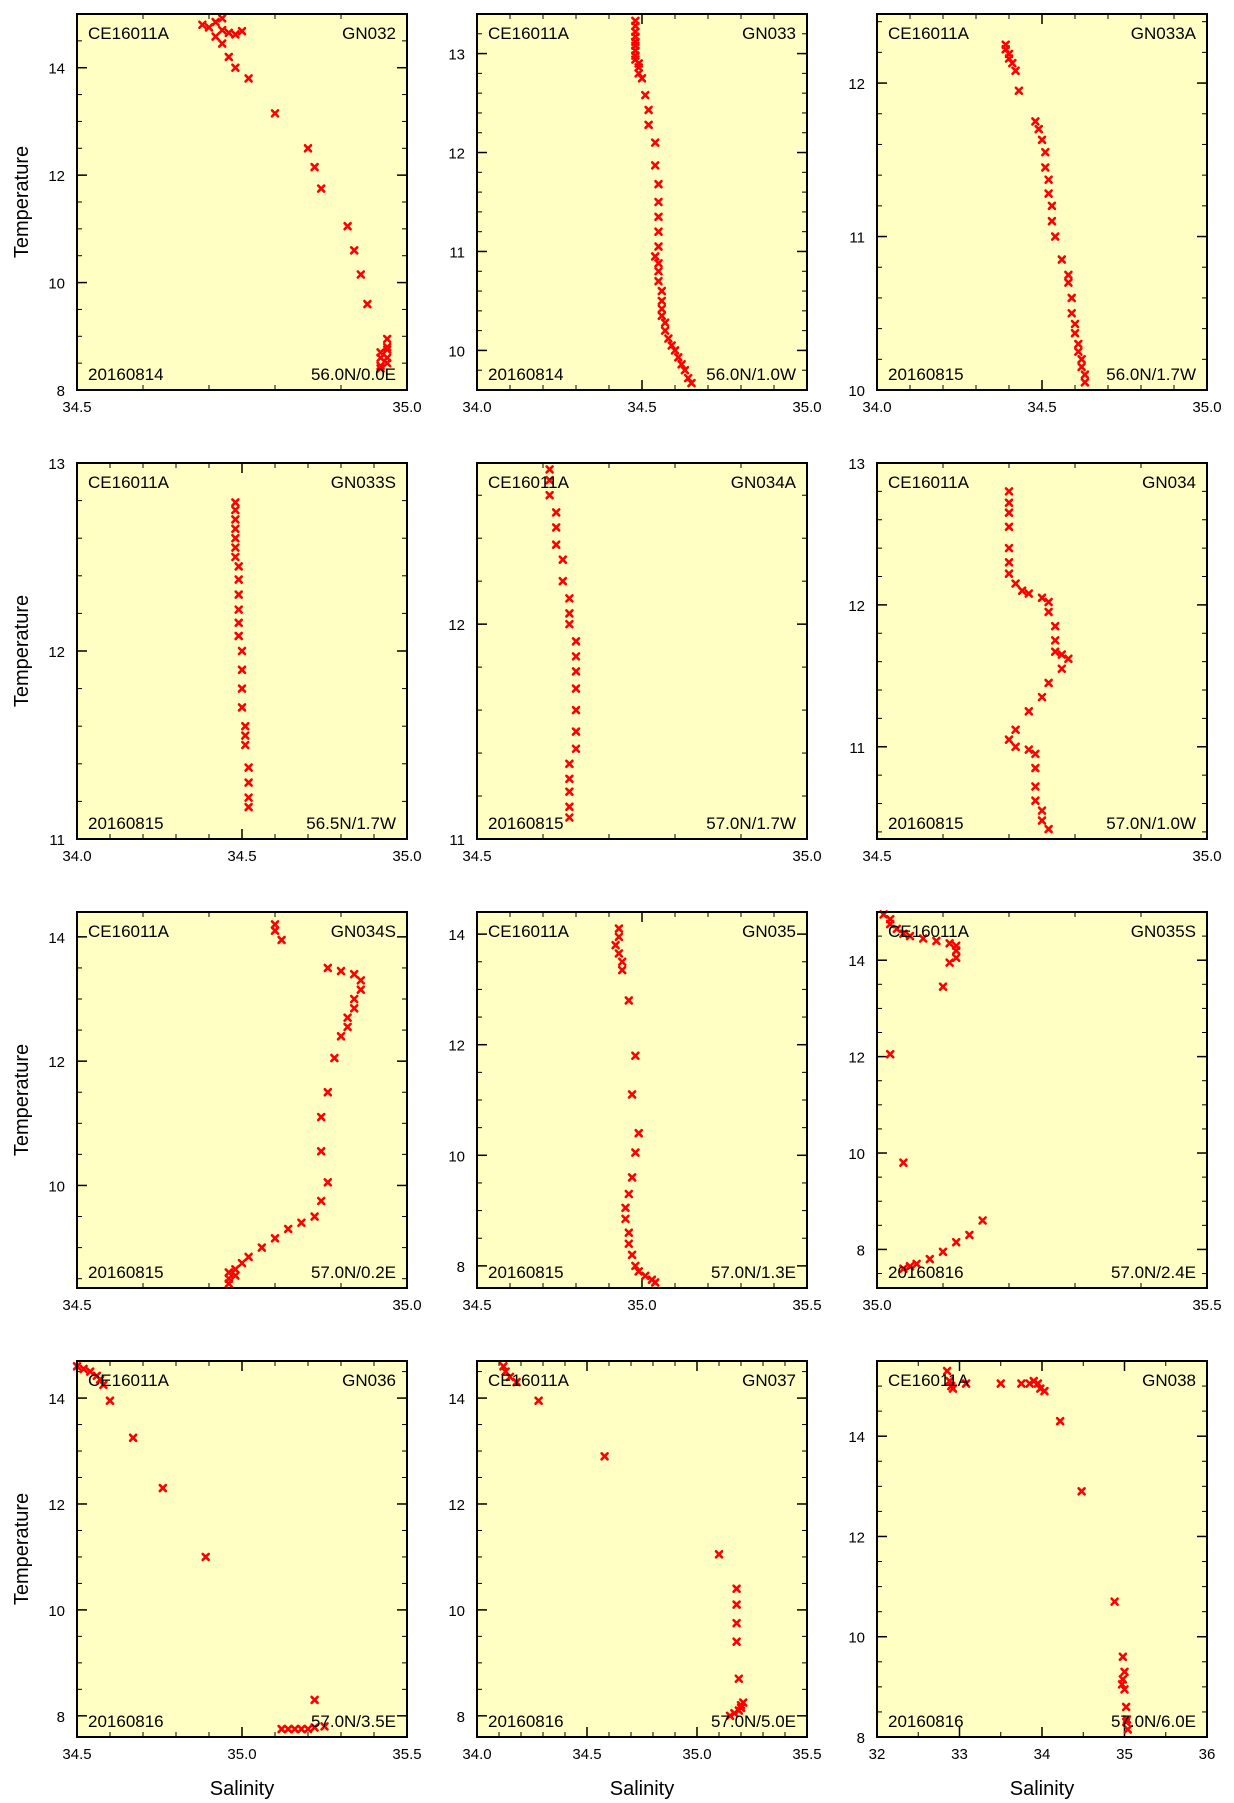 This screenshot has width=1234, height=1803. What do you see at coordinates (1124, 1754) in the screenshot?
I see `x-tick-label: 35` at bounding box center [1124, 1754].